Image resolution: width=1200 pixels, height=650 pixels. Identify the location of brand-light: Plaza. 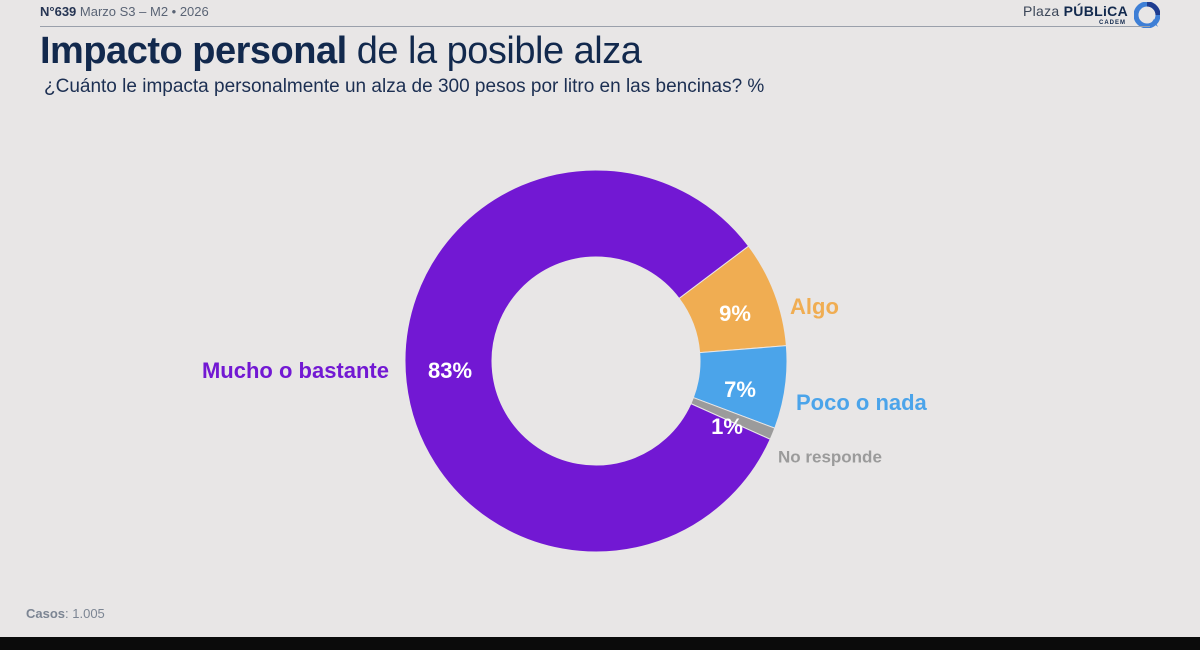
(1043, 11).